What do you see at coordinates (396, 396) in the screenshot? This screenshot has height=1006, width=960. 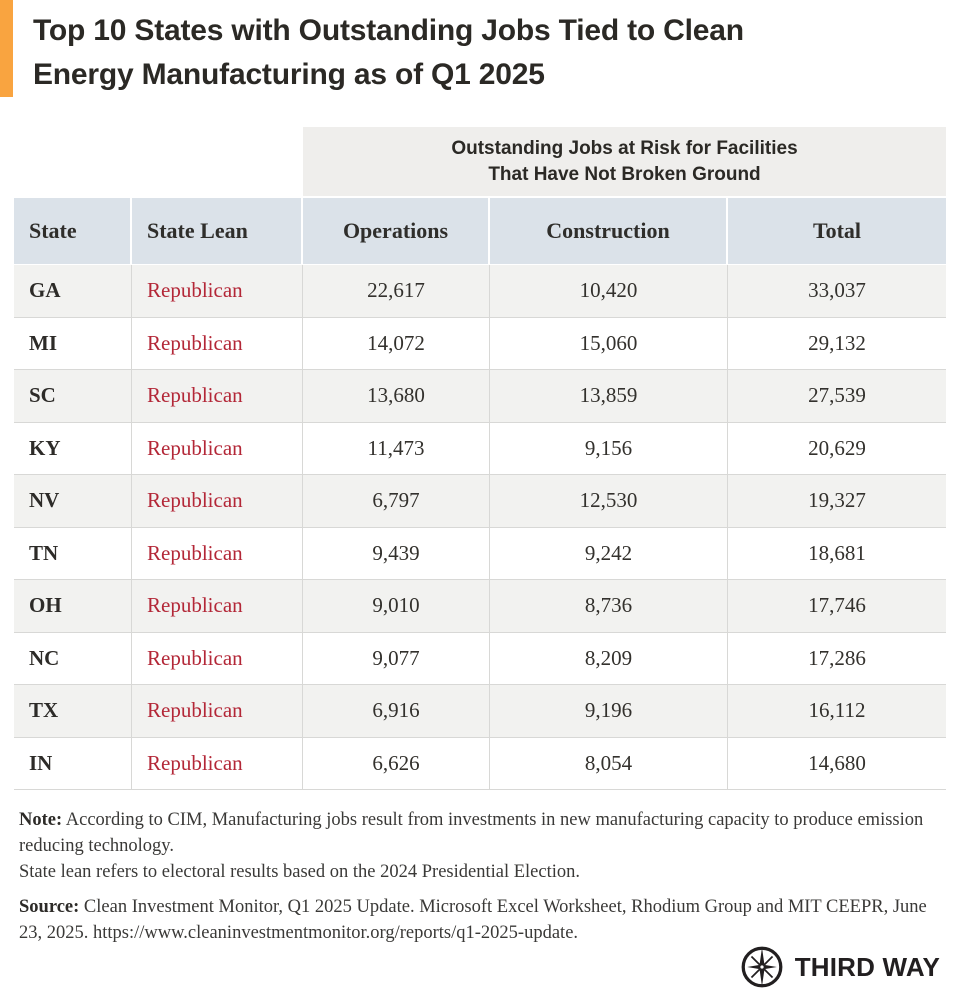 I see `operations-cell: 13,680` at bounding box center [396, 396].